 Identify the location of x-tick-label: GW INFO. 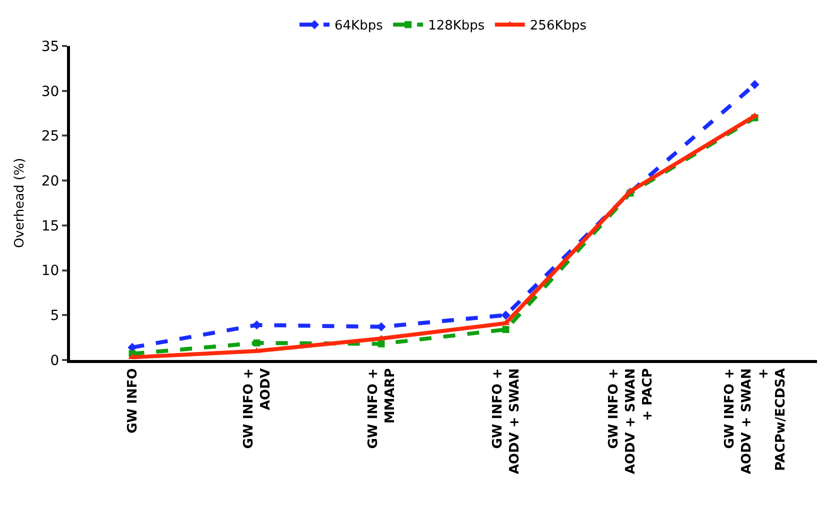
(132, 401).